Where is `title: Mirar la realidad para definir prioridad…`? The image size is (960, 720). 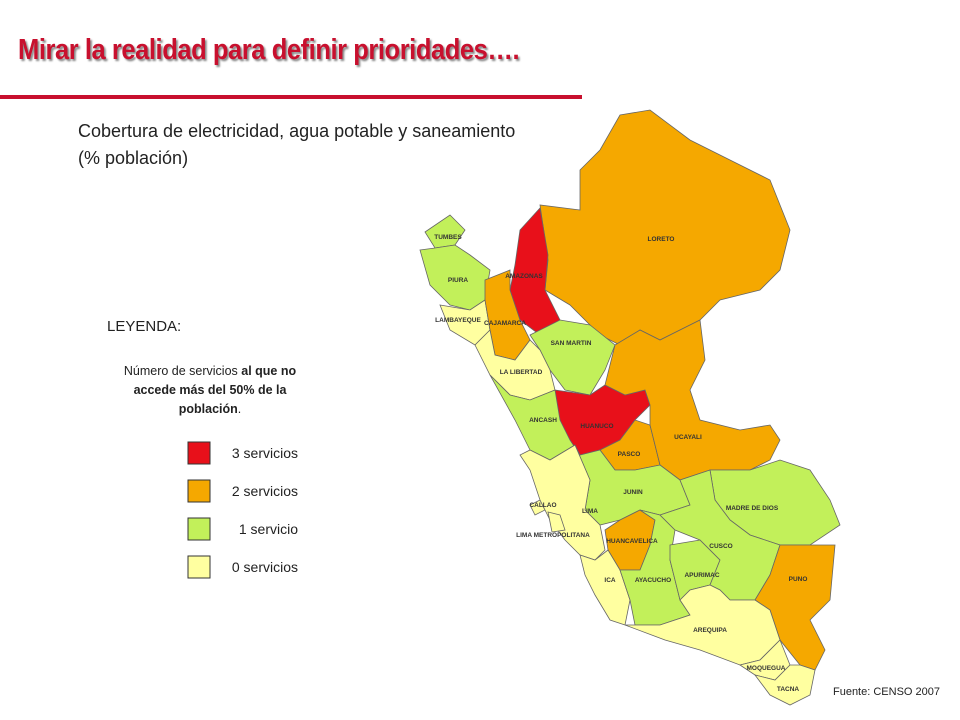
title: Mirar la realidad para definir prioridad… is located at coordinates (269, 50).